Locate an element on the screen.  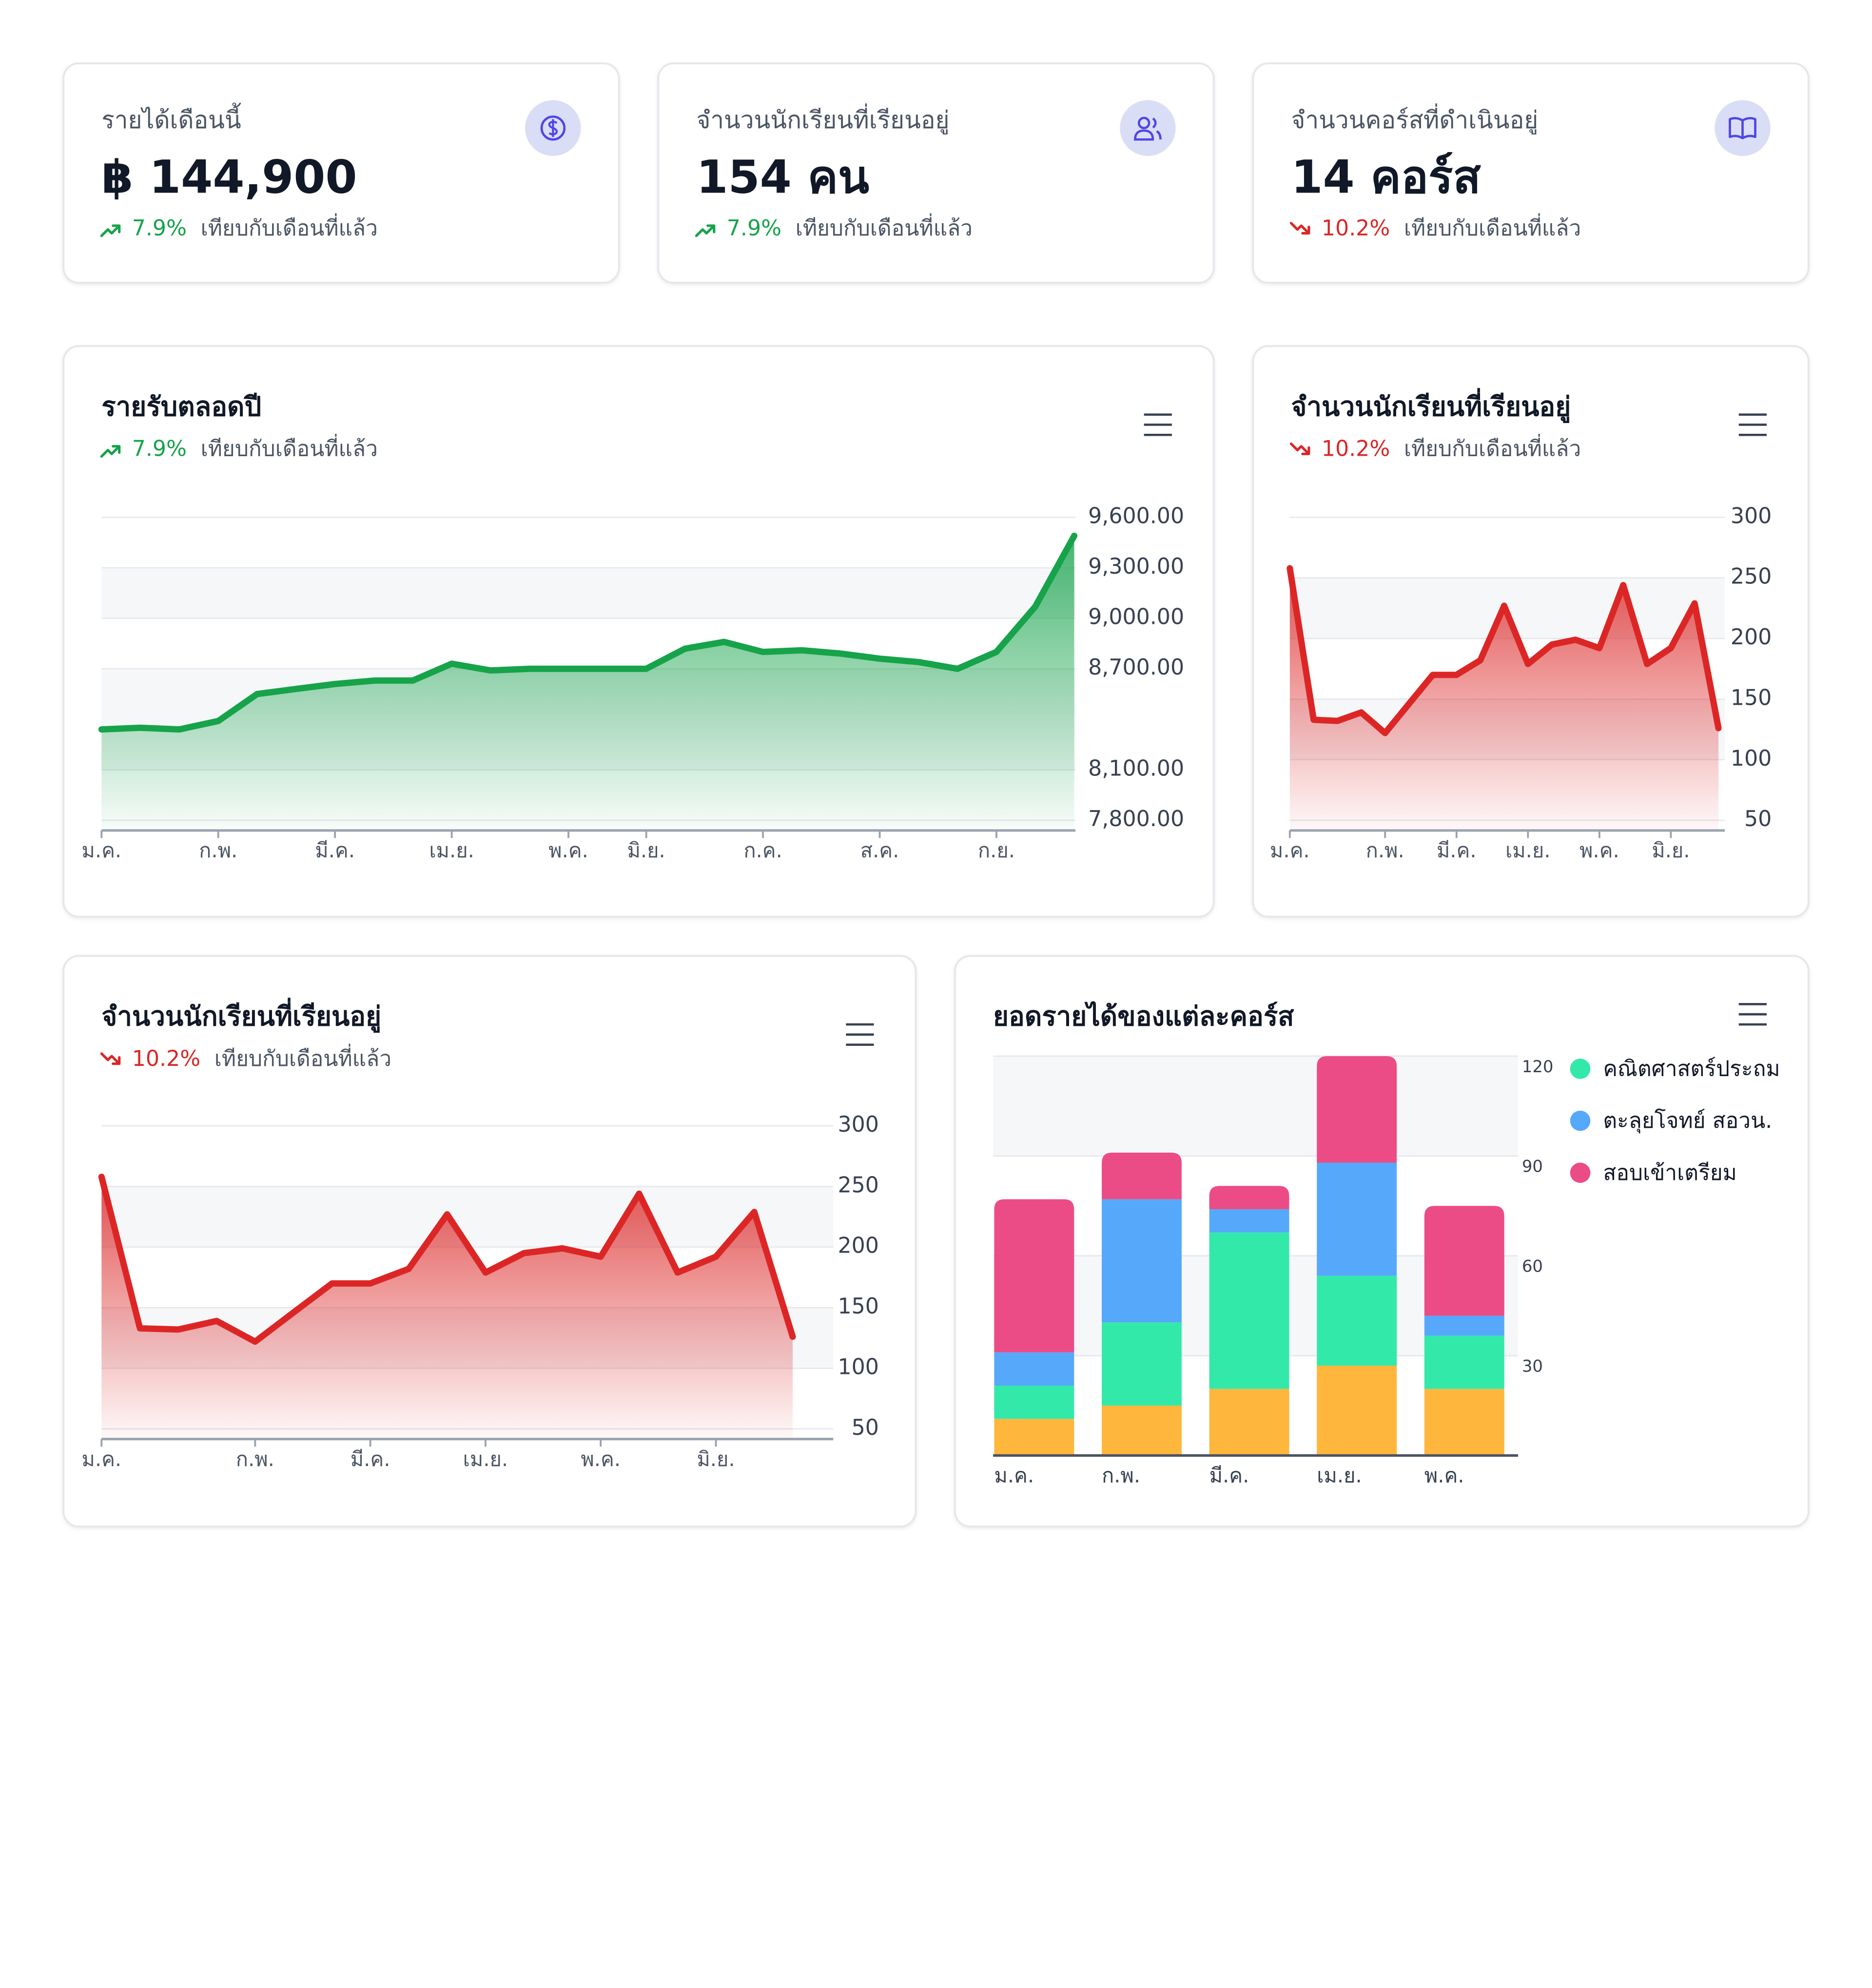
y-tick-label: 9,600.00 is located at coordinates (1136, 515).